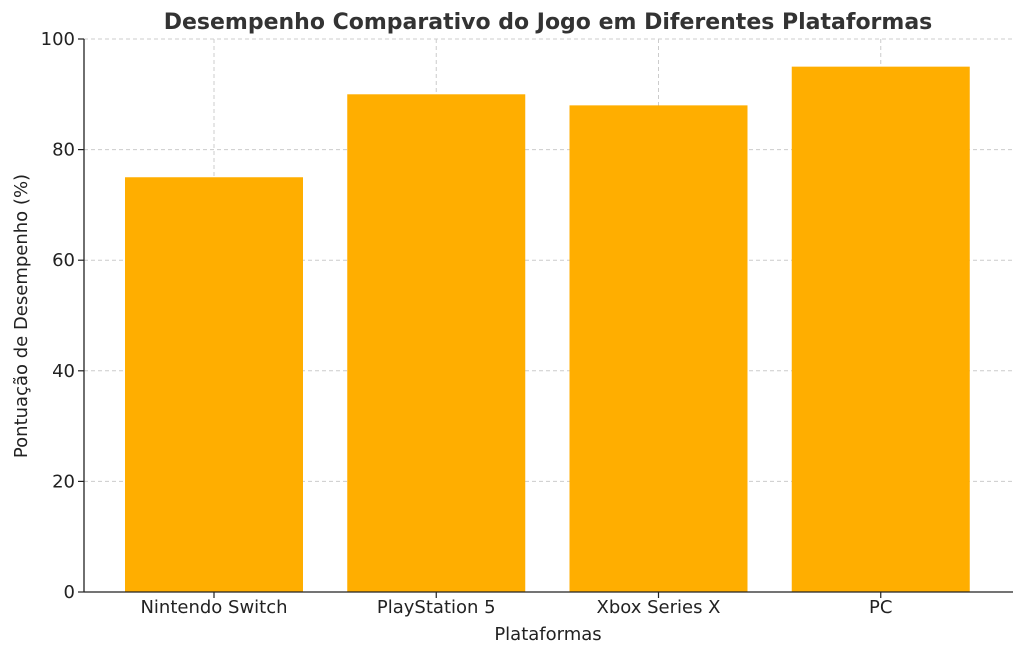 The width and height of the screenshot is (1024, 656). I want to click on bar-xbox-series-x, so click(658, 349).